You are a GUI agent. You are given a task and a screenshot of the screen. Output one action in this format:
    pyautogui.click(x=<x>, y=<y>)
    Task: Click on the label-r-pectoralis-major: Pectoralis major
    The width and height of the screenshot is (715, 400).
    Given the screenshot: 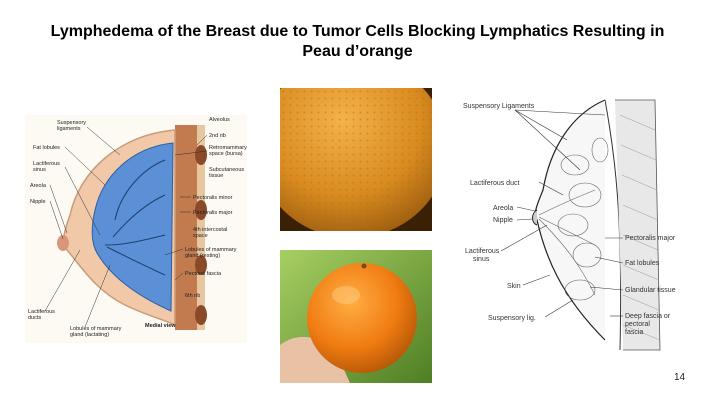 What is the action you would take?
    pyautogui.click(x=650, y=238)
    